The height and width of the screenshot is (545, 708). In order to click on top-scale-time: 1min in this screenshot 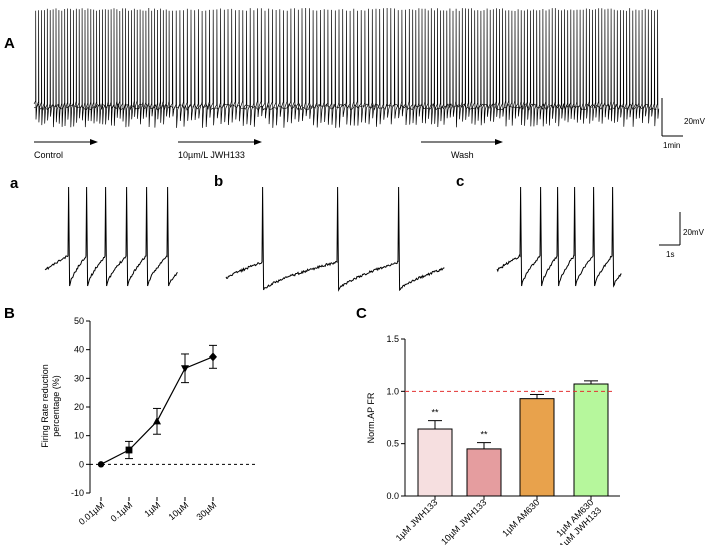, I will do `click(671, 145)`.